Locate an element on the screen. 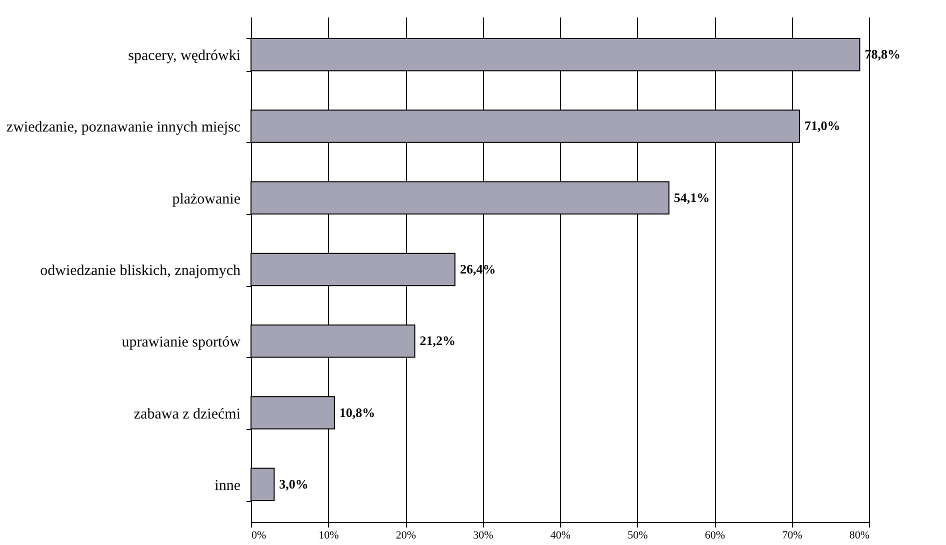 This screenshot has width=946, height=545. data-label: 3,0% is located at coordinates (293, 484).